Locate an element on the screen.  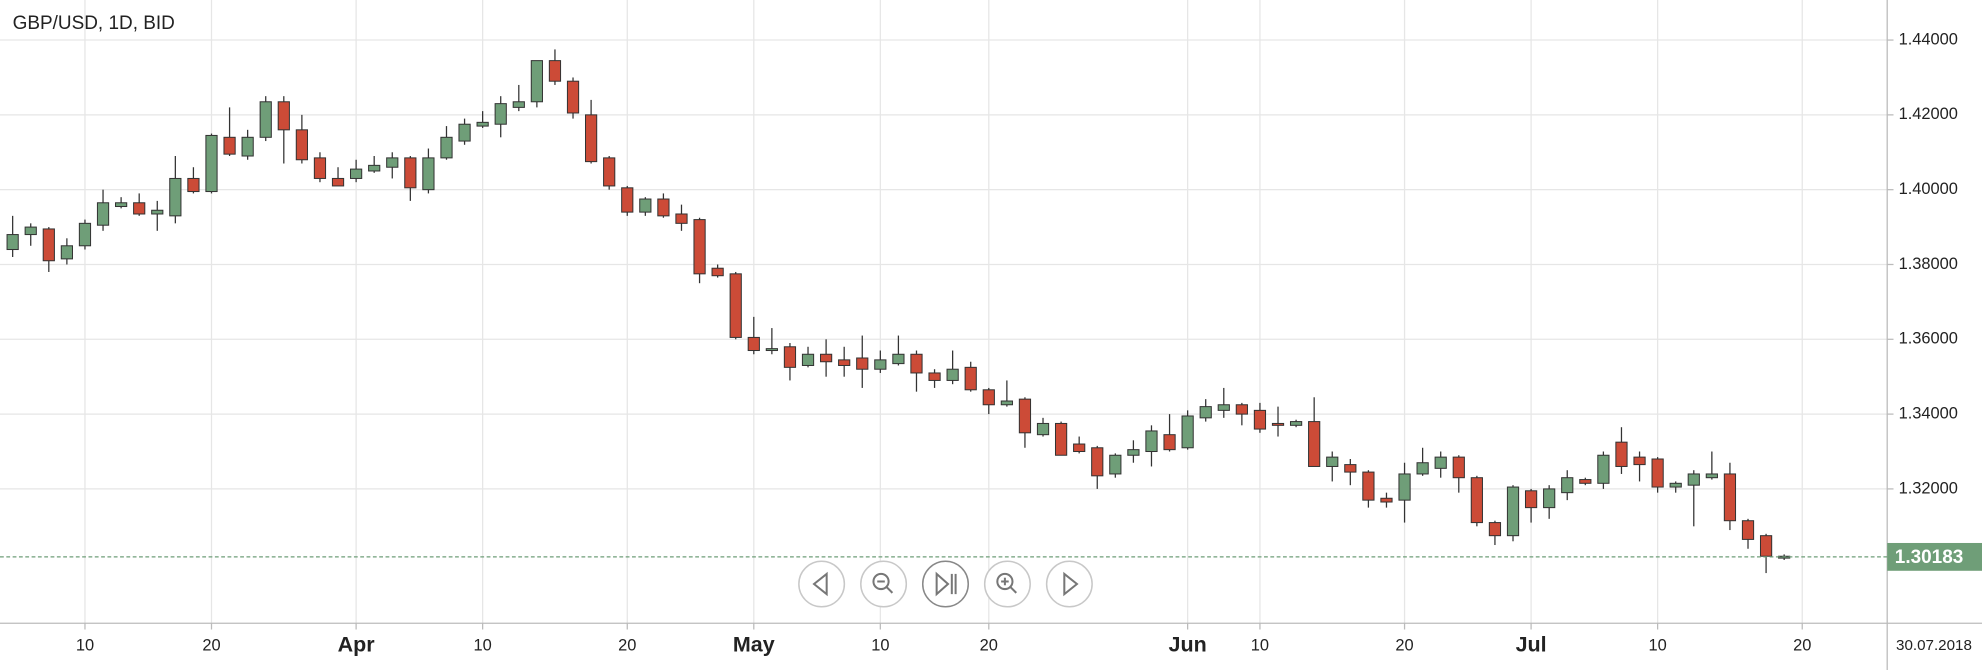
y-tick-label: 1.42000 is located at coordinates (1928, 114).